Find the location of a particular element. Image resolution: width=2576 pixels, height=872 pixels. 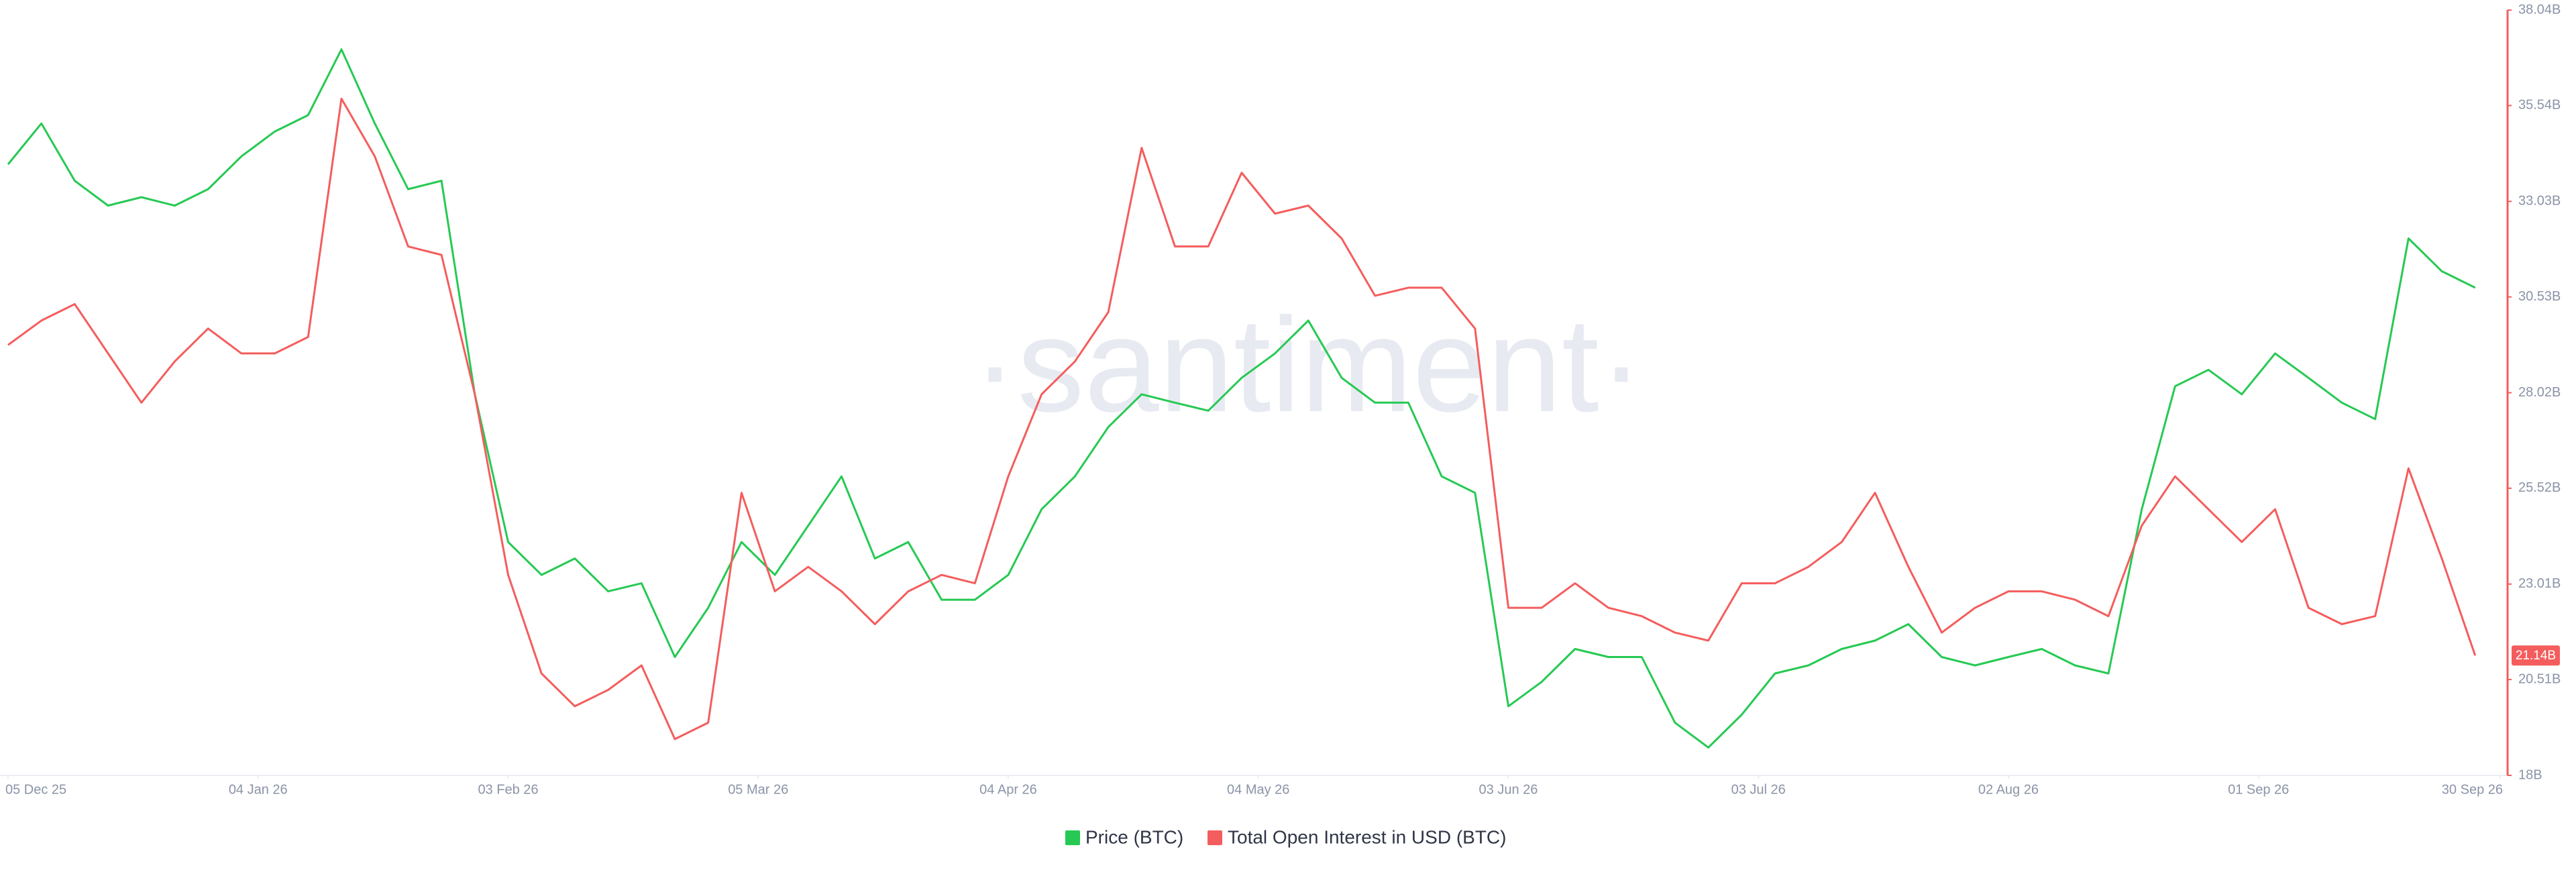

x-tick-label: 03 Feb 26 is located at coordinates (508, 790).